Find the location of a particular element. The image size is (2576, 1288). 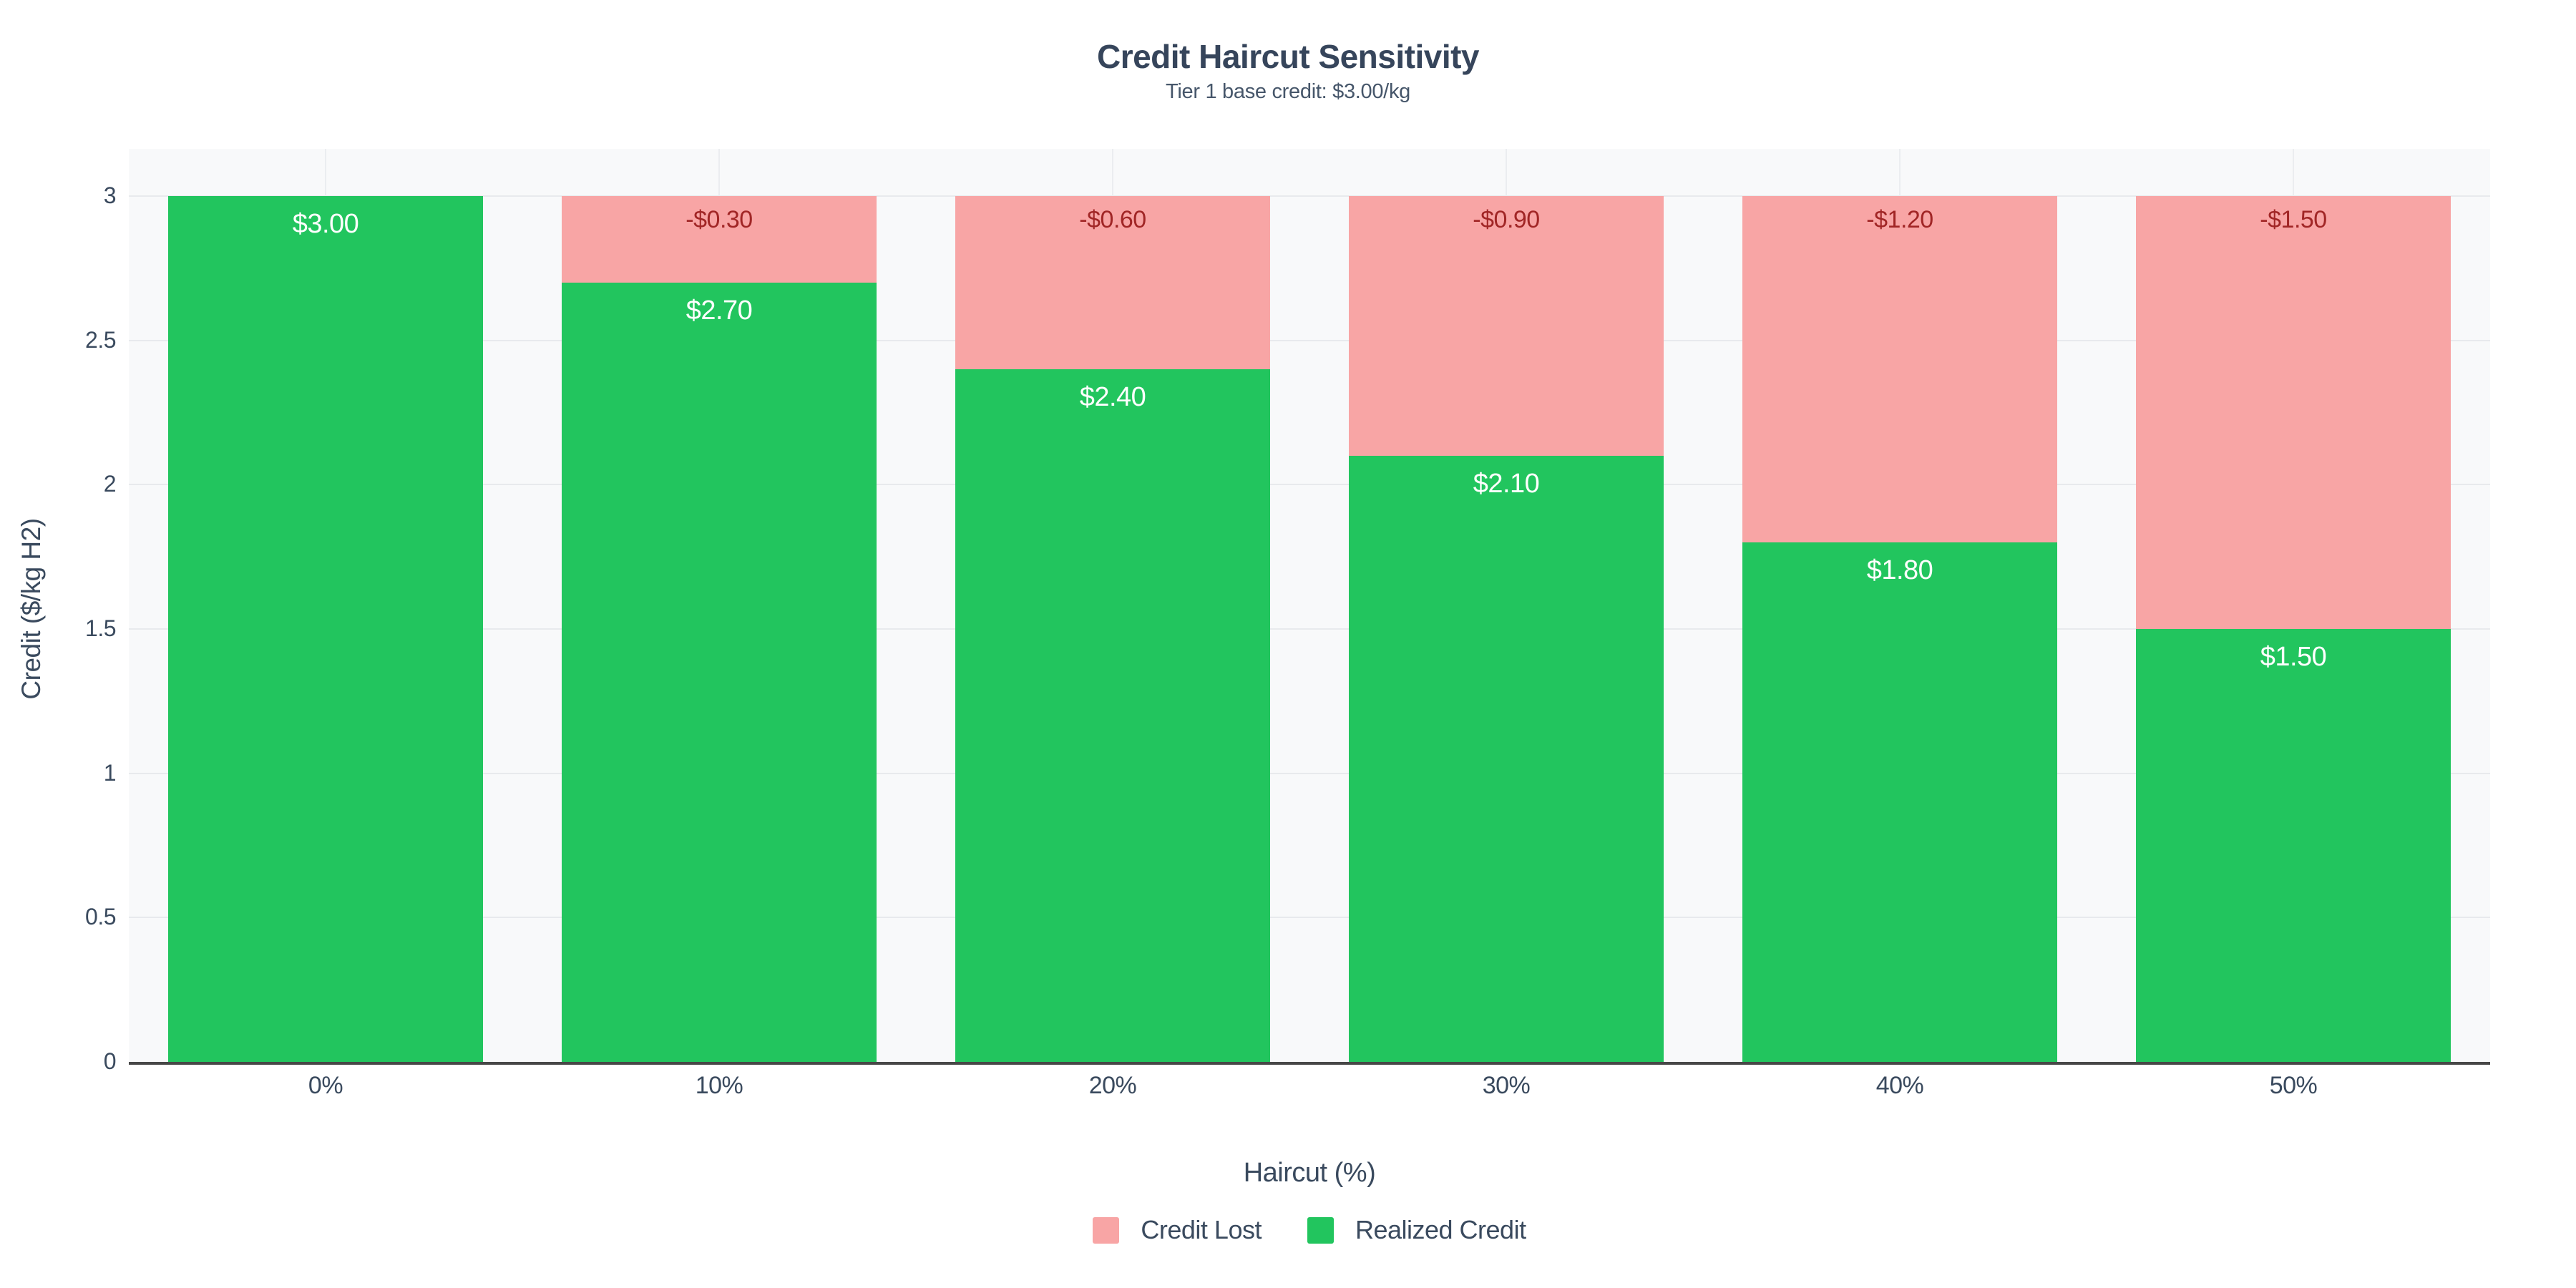

x-tick-label-20%: 20% is located at coordinates (1112, 1085).